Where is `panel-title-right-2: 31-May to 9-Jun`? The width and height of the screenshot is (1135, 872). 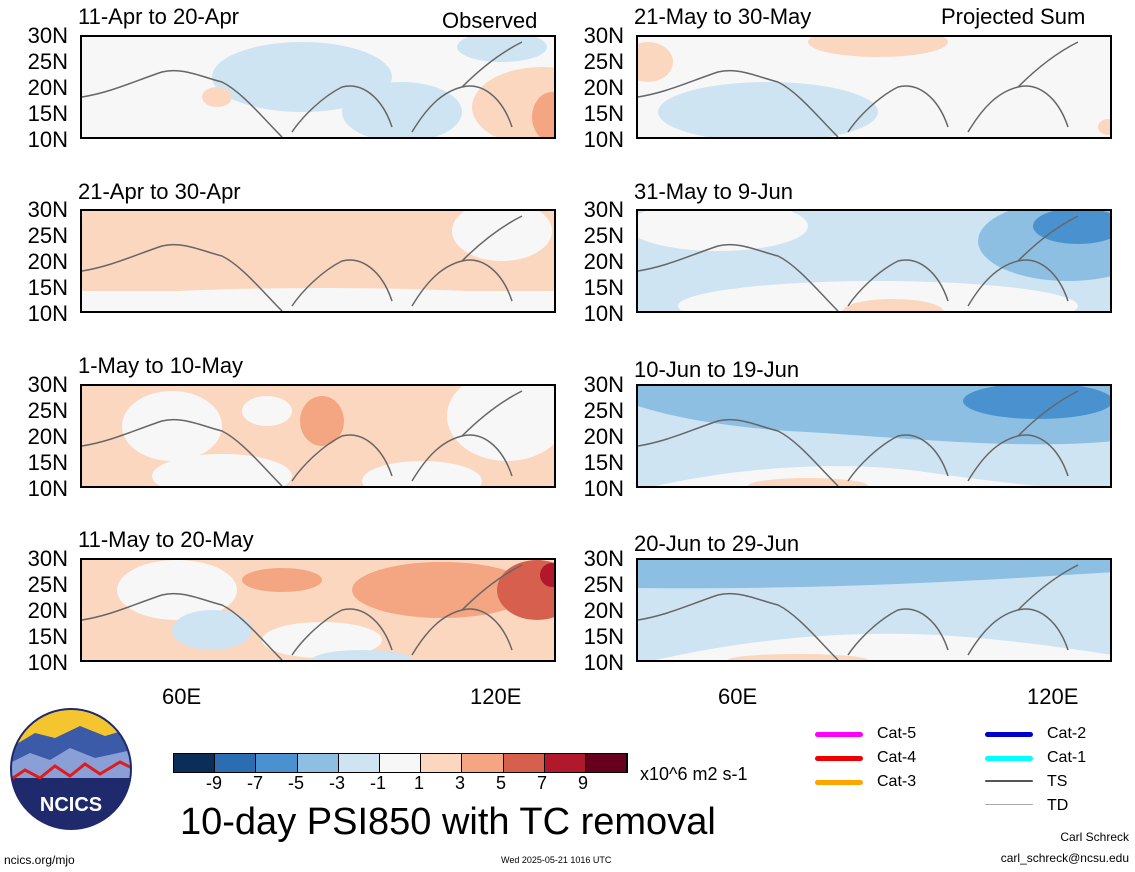
panel-title-right-2: 31-May to 9-Jun is located at coordinates (713, 191).